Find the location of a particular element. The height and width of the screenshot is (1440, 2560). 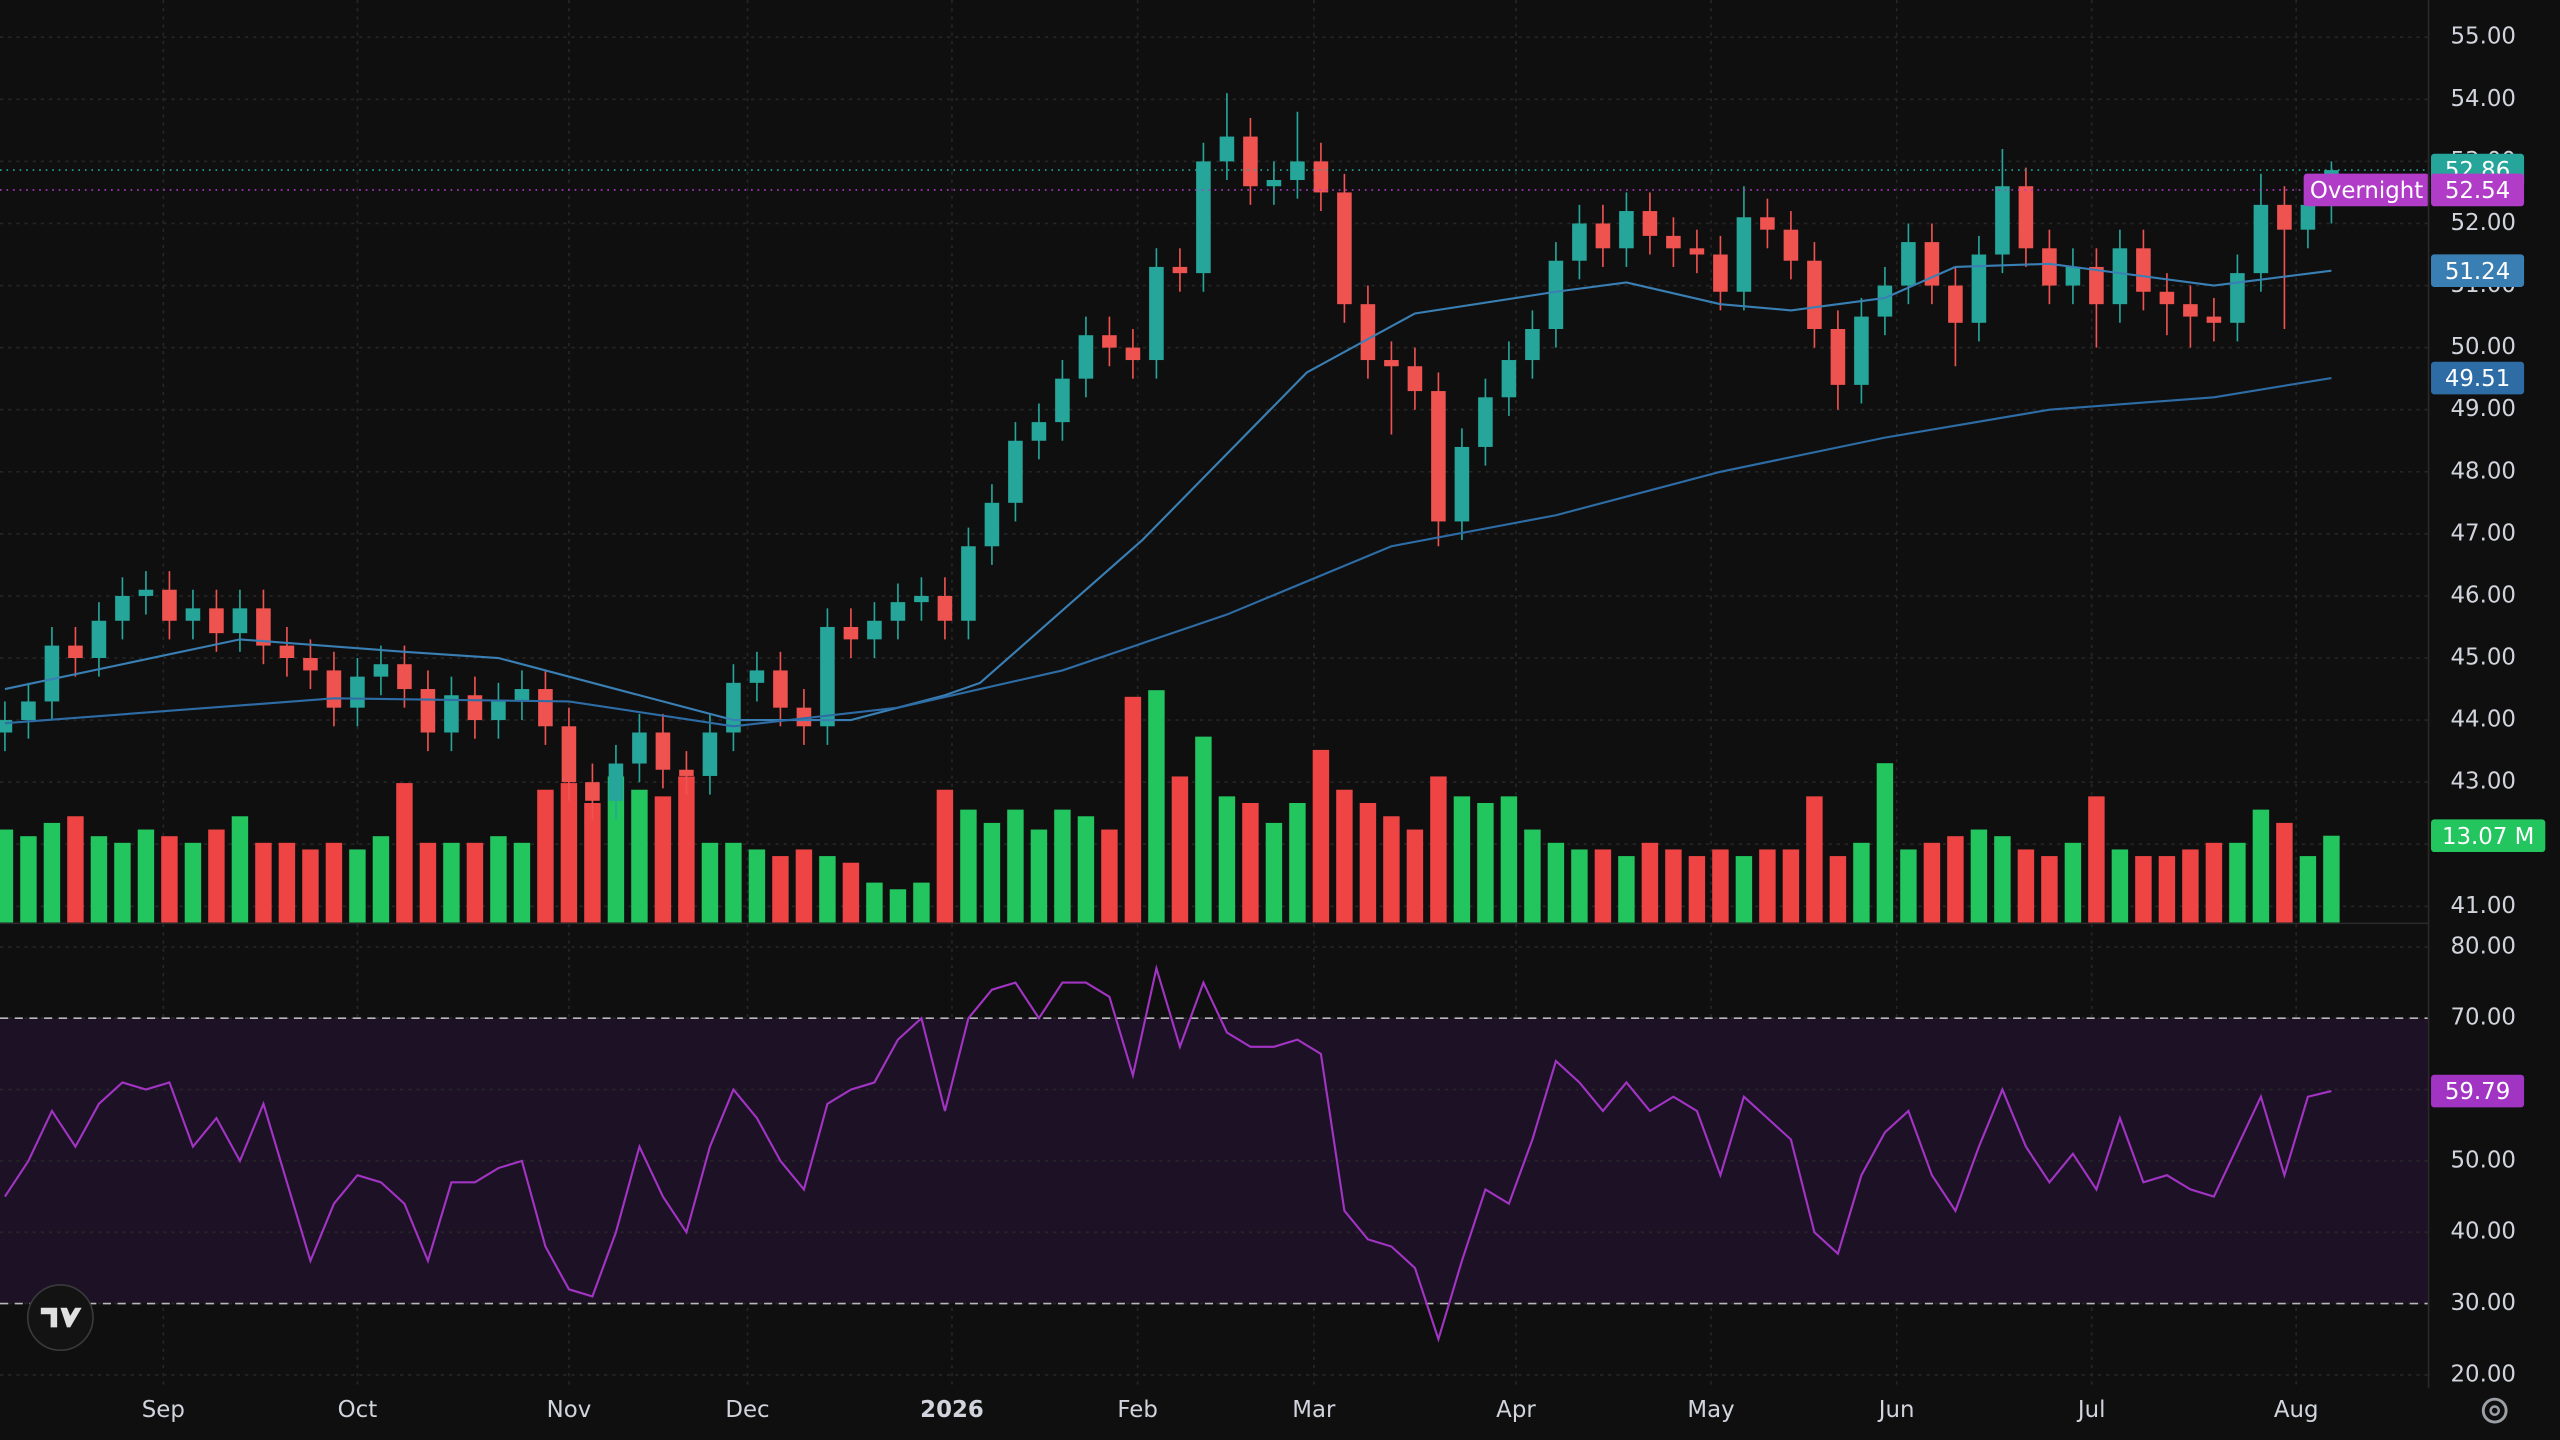

x-tick-label: Jun is located at coordinates (1896, 1410).